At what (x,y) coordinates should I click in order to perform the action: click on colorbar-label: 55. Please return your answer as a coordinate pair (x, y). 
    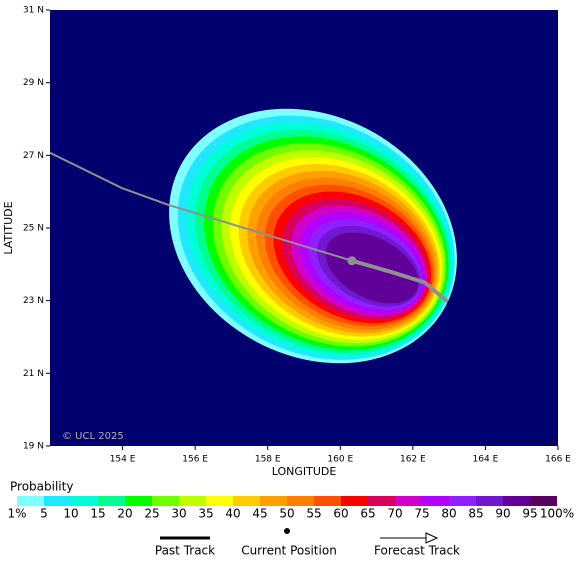
    Looking at the image, I should click on (313, 514).